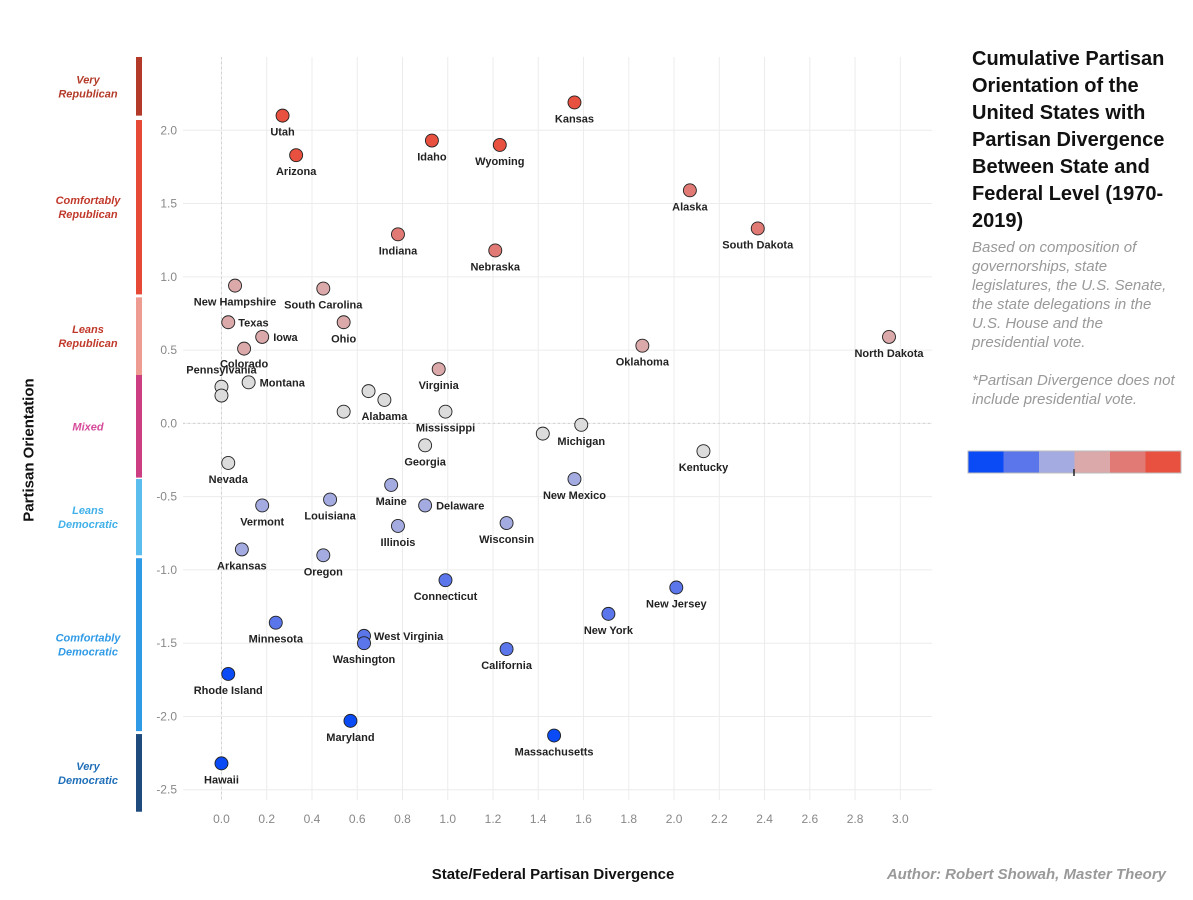 The height and width of the screenshot is (900, 1193). I want to click on y-tick-label: 0.0, so click(168, 423).